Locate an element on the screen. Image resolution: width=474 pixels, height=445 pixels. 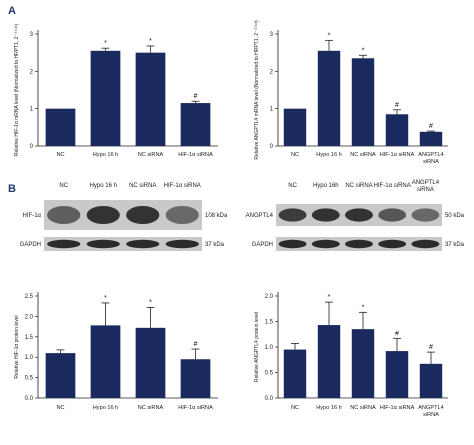
blot-protein-label: ANGPTL4 is located at coordinates (260, 216).